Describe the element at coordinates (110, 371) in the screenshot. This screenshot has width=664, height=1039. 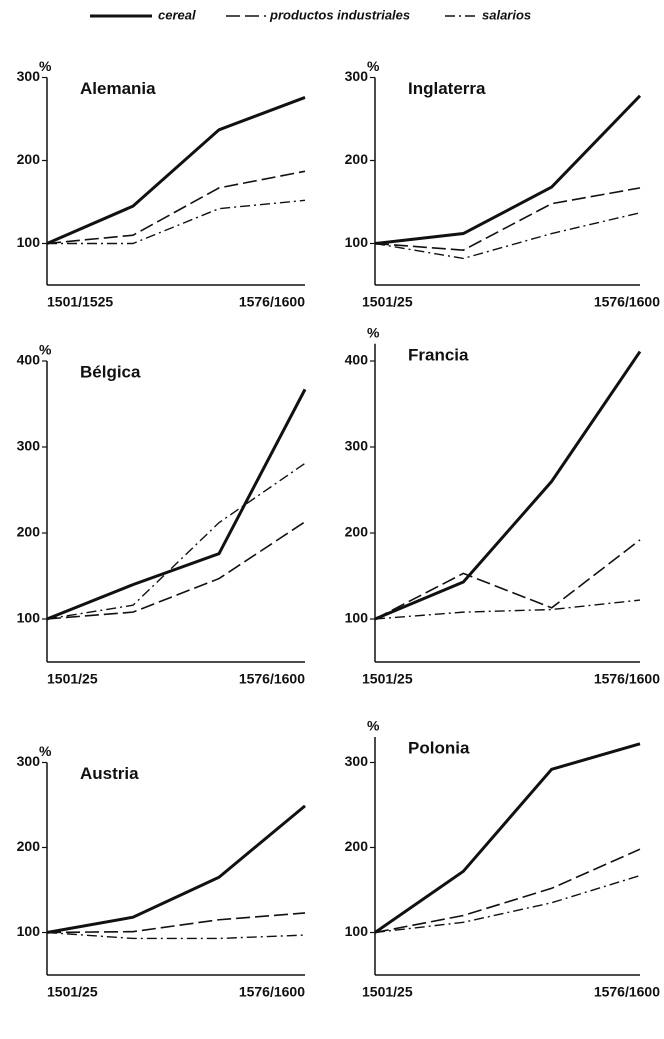
I see `panel-title: Bélgica` at that location.